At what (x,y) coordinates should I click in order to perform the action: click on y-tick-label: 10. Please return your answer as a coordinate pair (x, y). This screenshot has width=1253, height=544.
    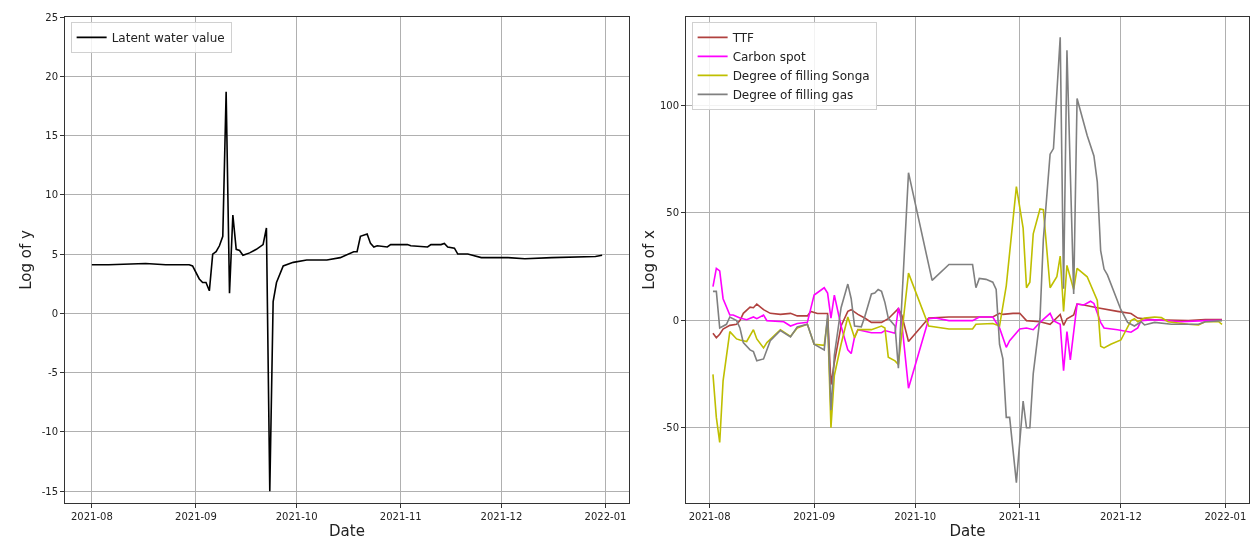
    Looking at the image, I should click on (51, 195).